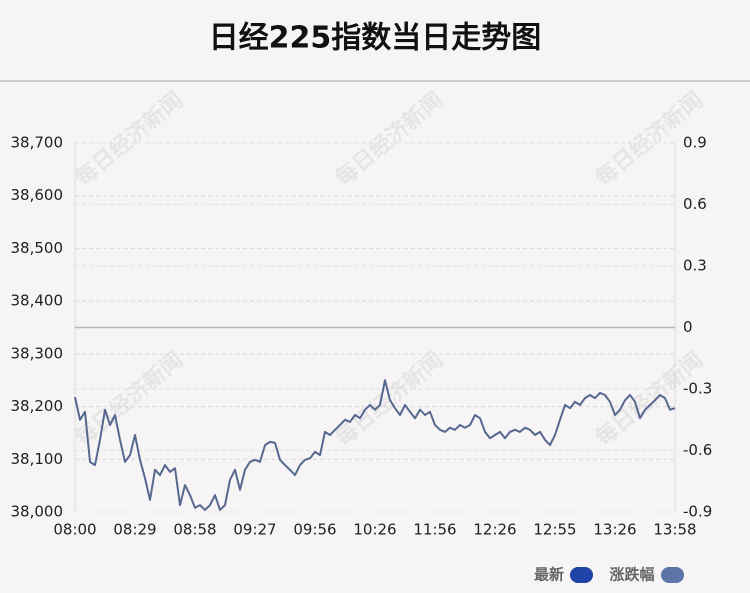 The image size is (750, 593). Describe the element at coordinates (494, 530) in the screenshot. I see `x-tick-label: 12:26` at that location.